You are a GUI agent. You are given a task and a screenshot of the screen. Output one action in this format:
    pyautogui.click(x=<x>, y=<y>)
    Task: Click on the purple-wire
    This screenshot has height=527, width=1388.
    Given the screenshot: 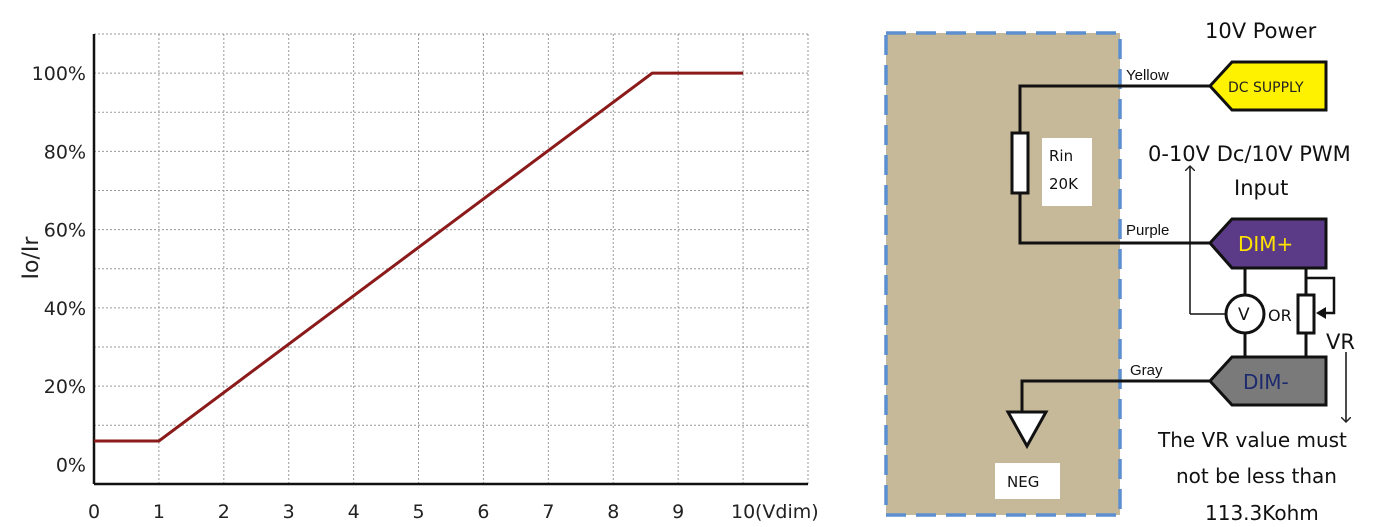 What is the action you would take?
    pyautogui.click(x=1114, y=219)
    